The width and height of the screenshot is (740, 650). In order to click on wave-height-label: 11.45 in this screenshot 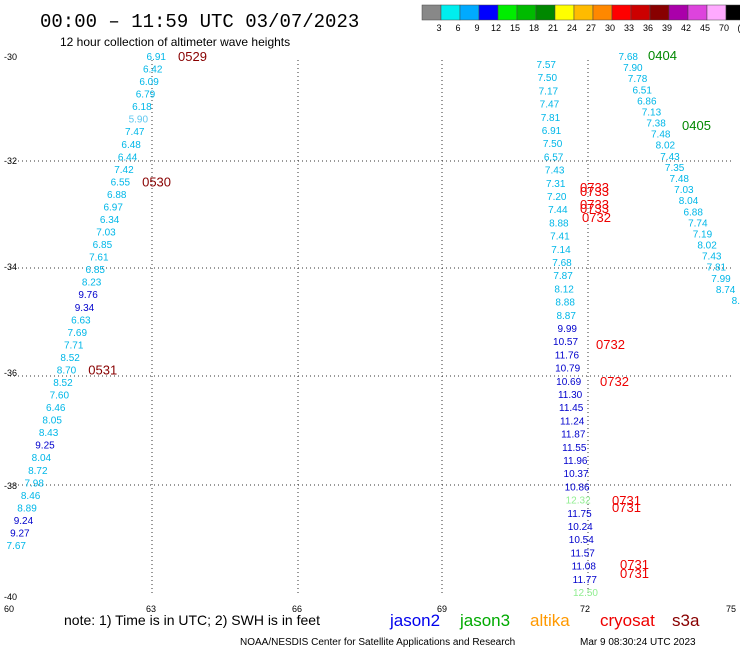, I will do `click(571, 408)`.